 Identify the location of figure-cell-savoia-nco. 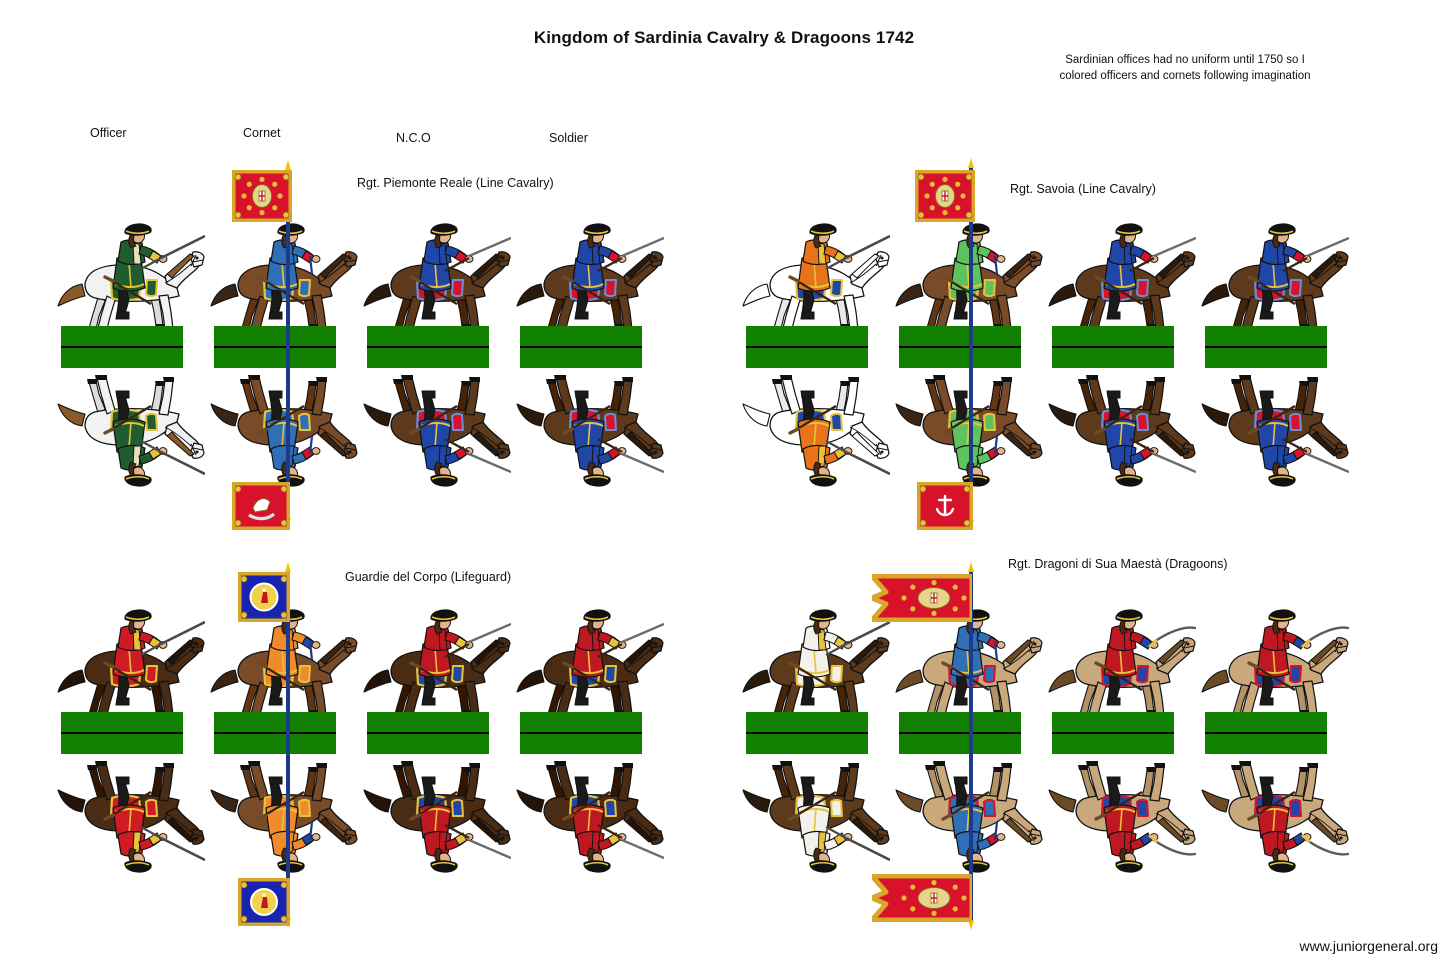
(1121, 387).